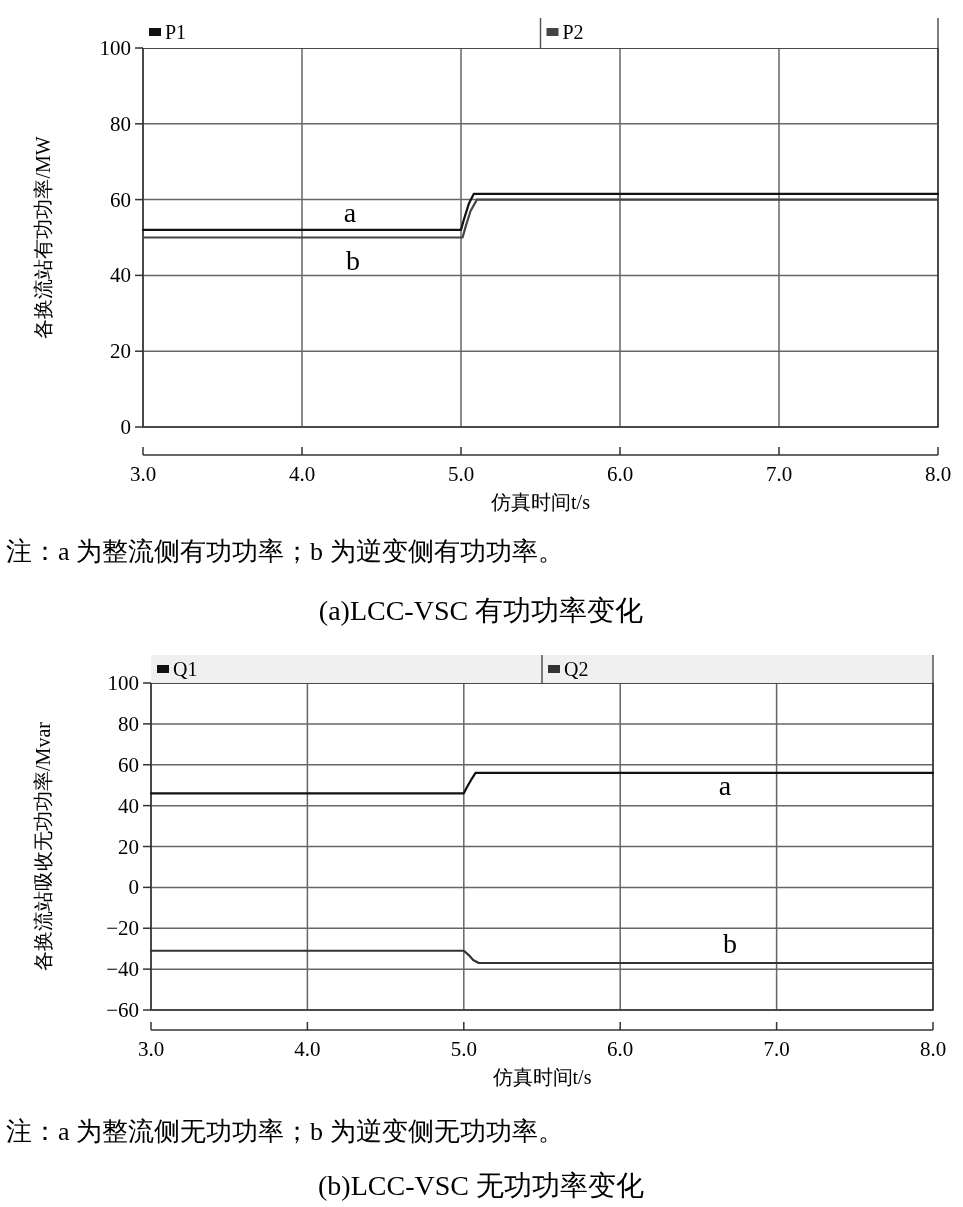 The height and width of the screenshot is (1207, 963). I want to click on y-axis-title: 各换流站有功功率/MW, so click(43, 237).